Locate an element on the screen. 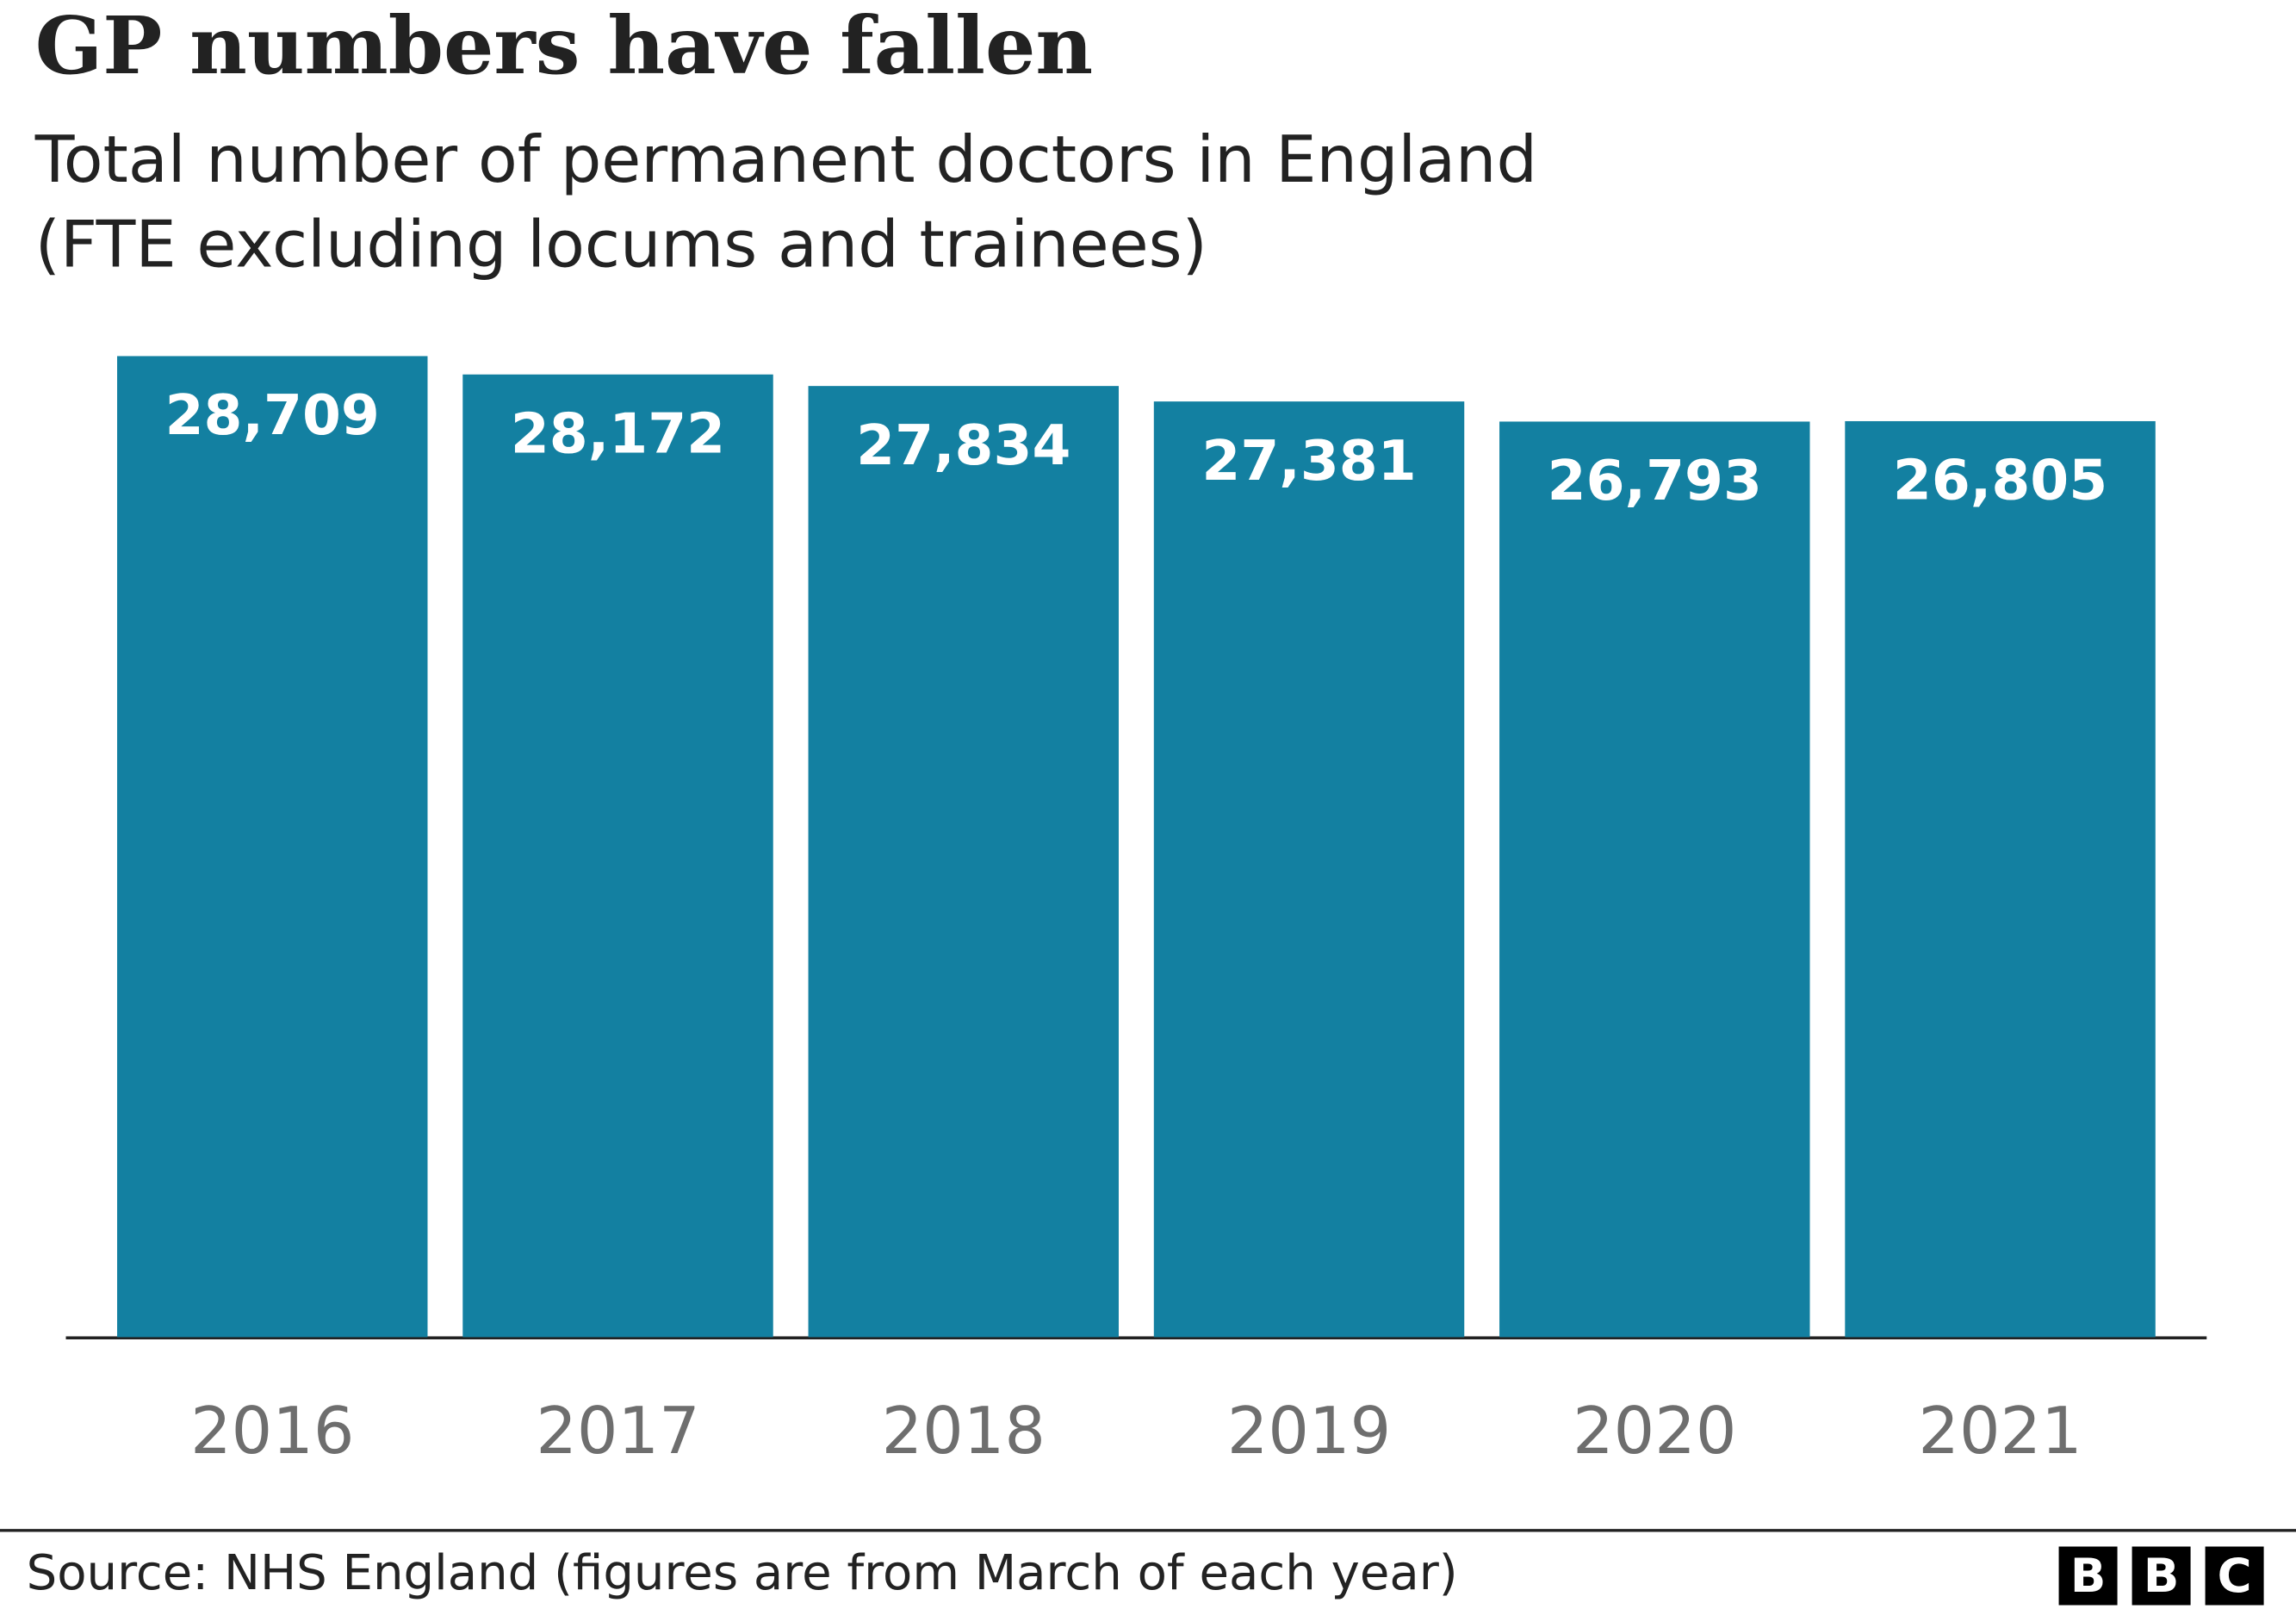  value-label: 28,172 is located at coordinates (618, 433).